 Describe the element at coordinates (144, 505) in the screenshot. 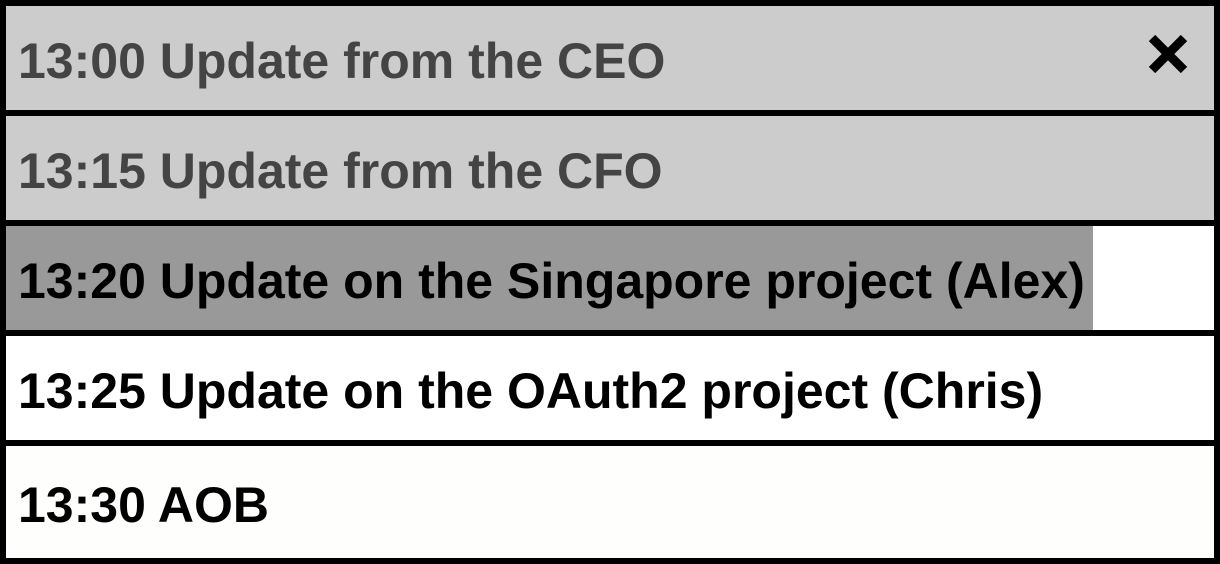

I see `agenda-item-label: 13:30 AOB` at that location.